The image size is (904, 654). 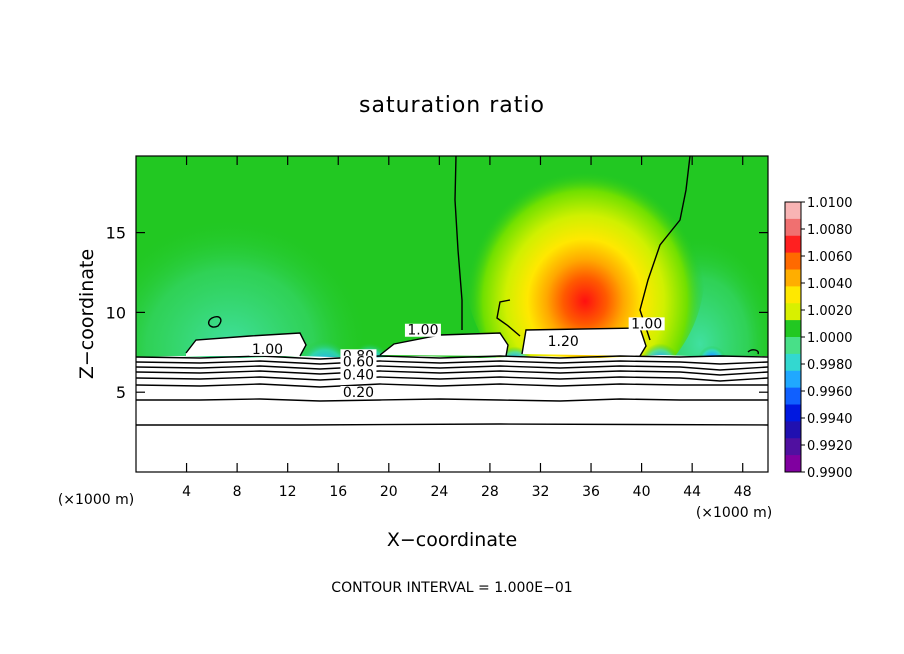 I want to click on y-tick-label: 10, so click(x=116, y=312).